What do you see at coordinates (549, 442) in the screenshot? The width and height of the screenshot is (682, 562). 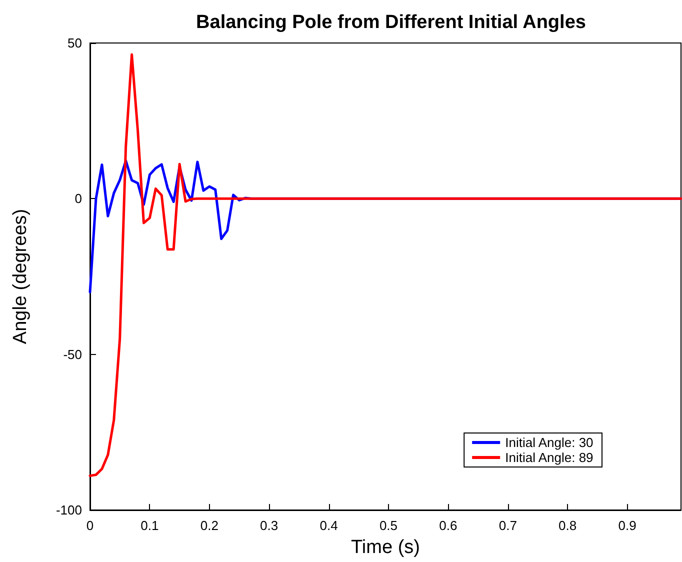 I see `legend-label: Initial Angle: 30` at bounding box center [549, 442].